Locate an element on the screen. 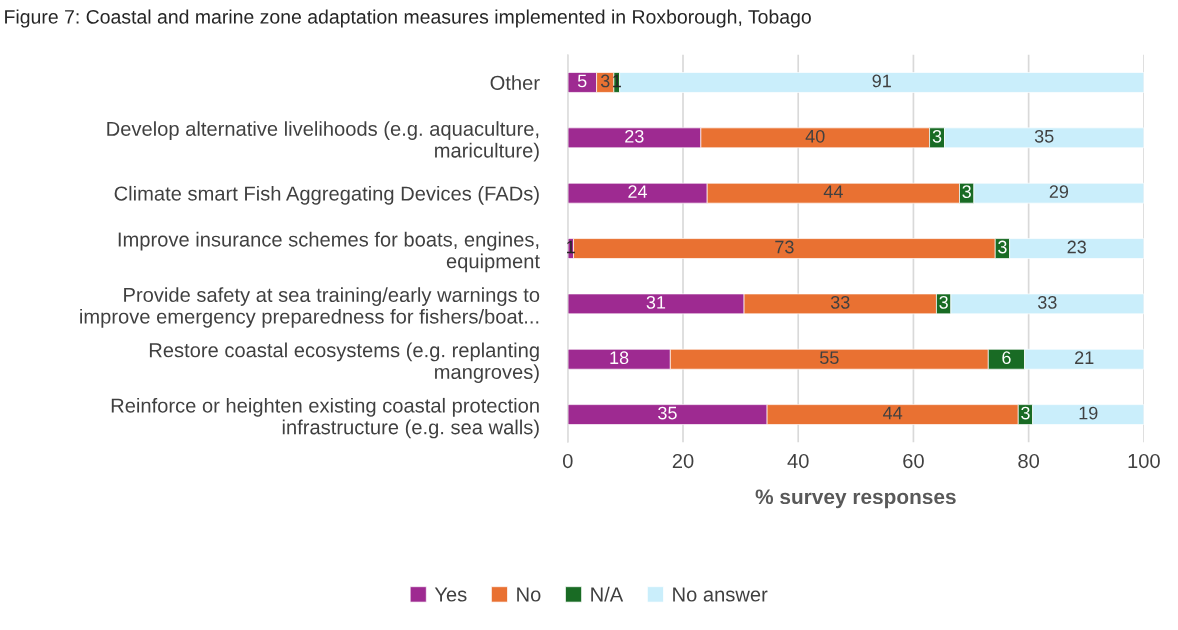 The height and width of the screenshot is (630, 1178). x-tick-label: 80 is located at coordinates (1029, 461).